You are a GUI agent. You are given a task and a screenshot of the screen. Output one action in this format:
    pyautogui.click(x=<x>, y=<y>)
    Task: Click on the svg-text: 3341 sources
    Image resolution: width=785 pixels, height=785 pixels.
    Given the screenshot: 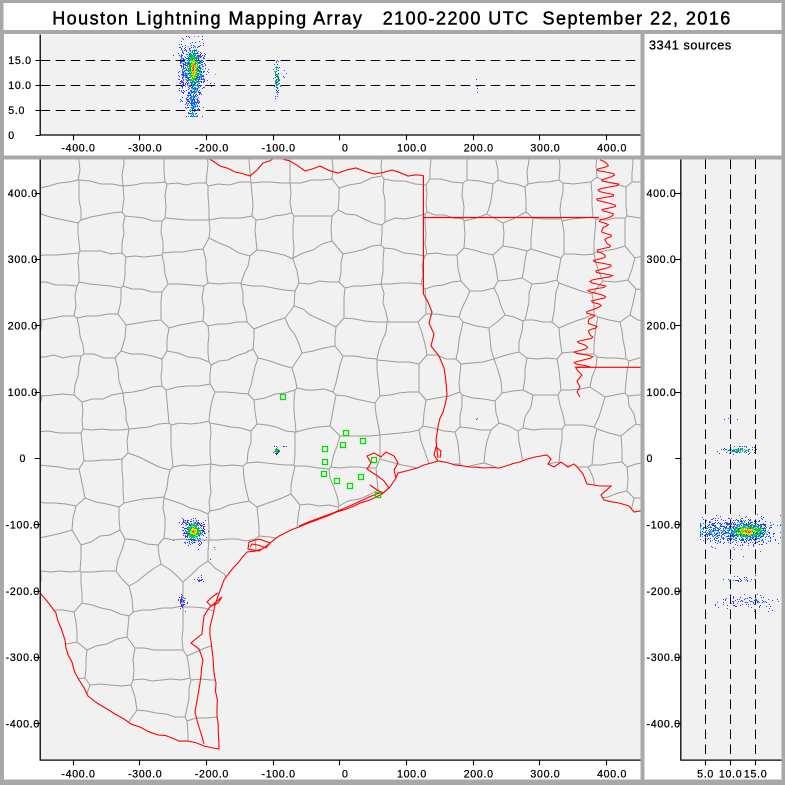 What is the action you would take?
    pyautogui.click(x=690, y=46)
    